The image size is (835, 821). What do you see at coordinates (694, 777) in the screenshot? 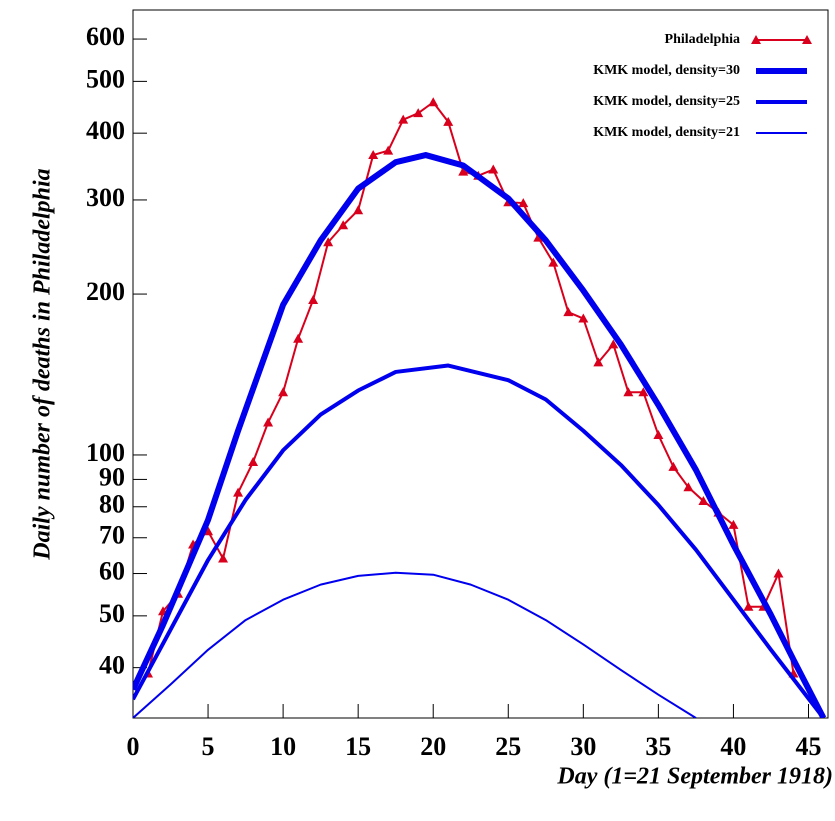
I see `x-axis-label: Day (1=21 September 1918)` at bounding box center [694, 777].